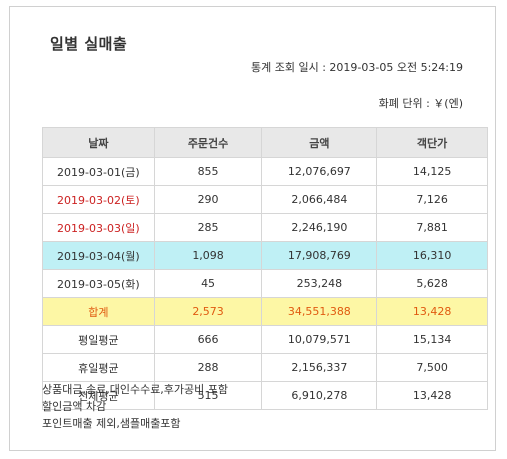  Describe the element at coordinates (319, 283) in the screenshot. I see `row-amount: 253,248` at that location.